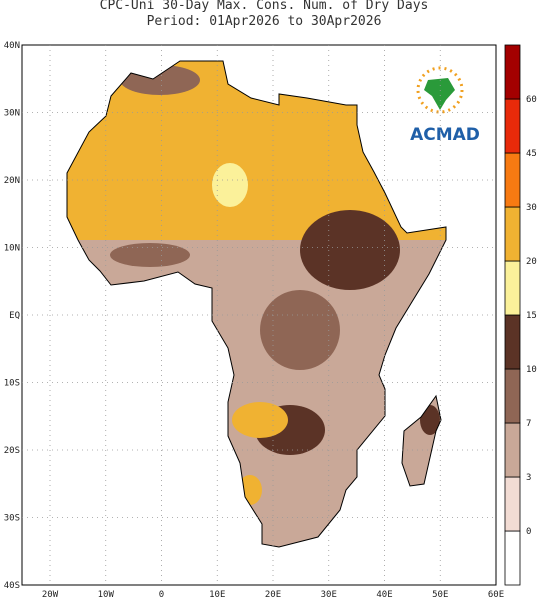 The width and height of the screenshot is (537, 604). Describe the element at coordinates (12, 519) in the screenshot. I see `lat-label: 30S` at that location.